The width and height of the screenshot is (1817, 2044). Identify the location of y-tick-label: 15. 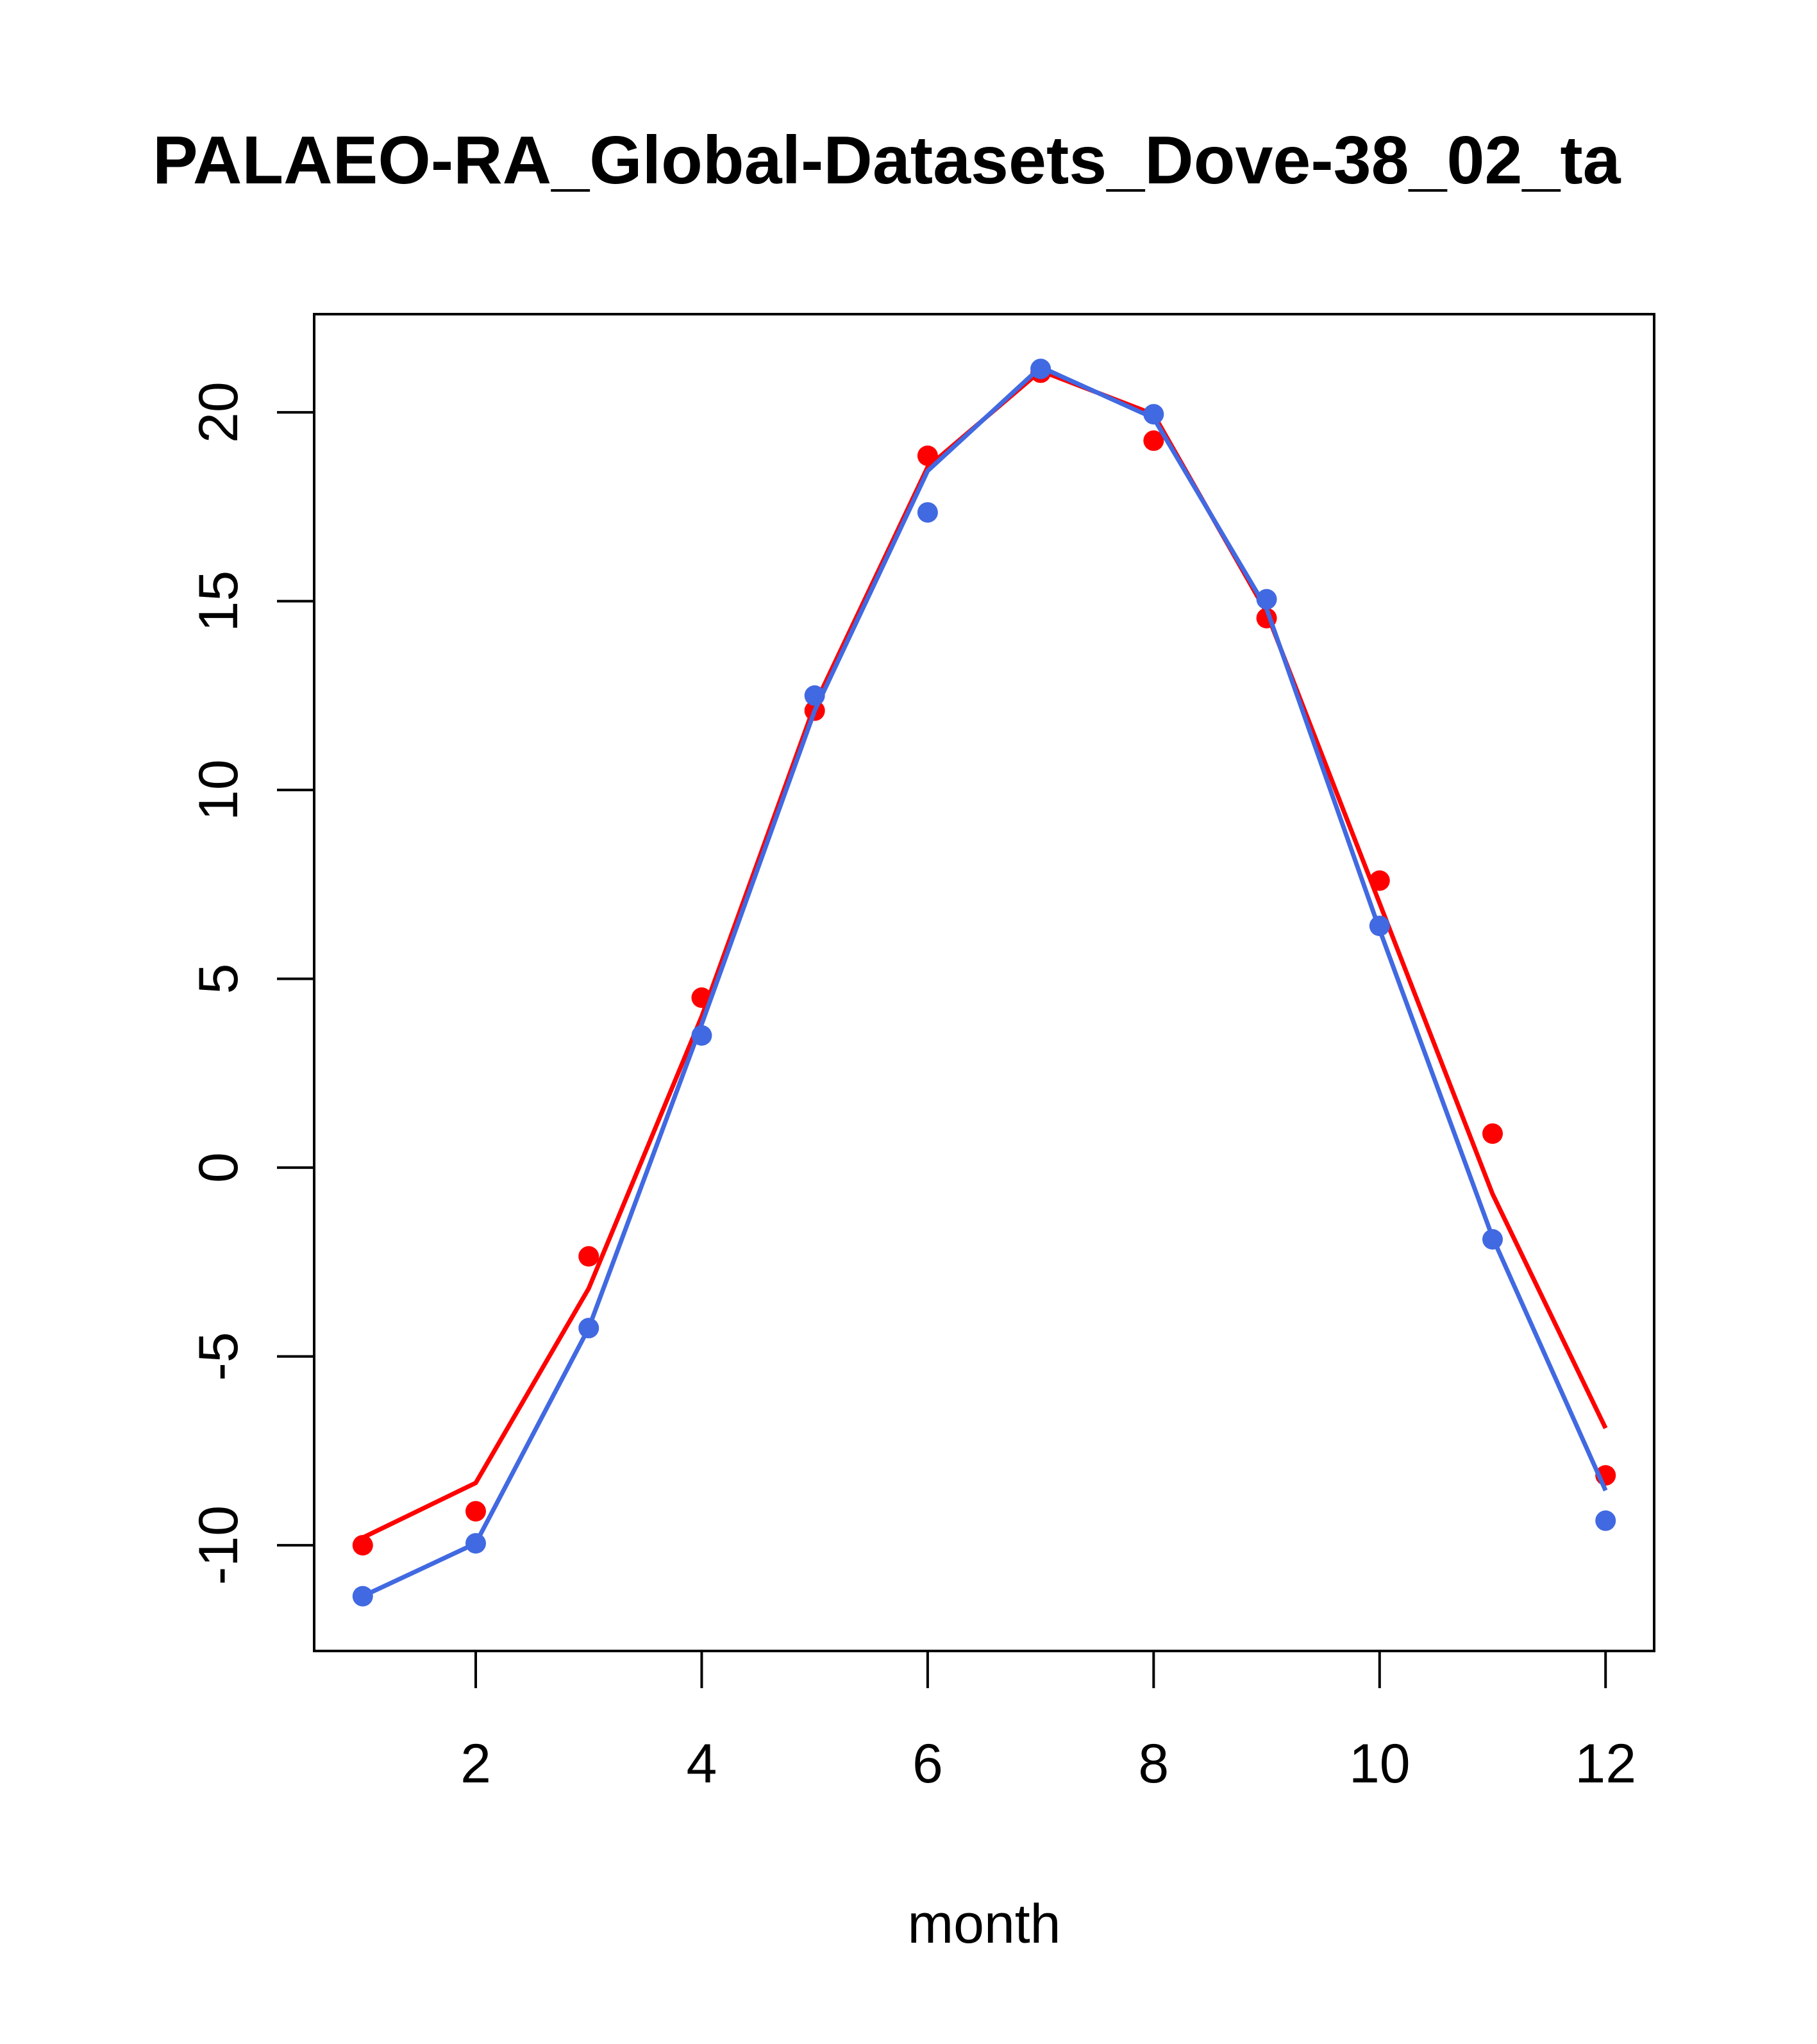
(219, 601).